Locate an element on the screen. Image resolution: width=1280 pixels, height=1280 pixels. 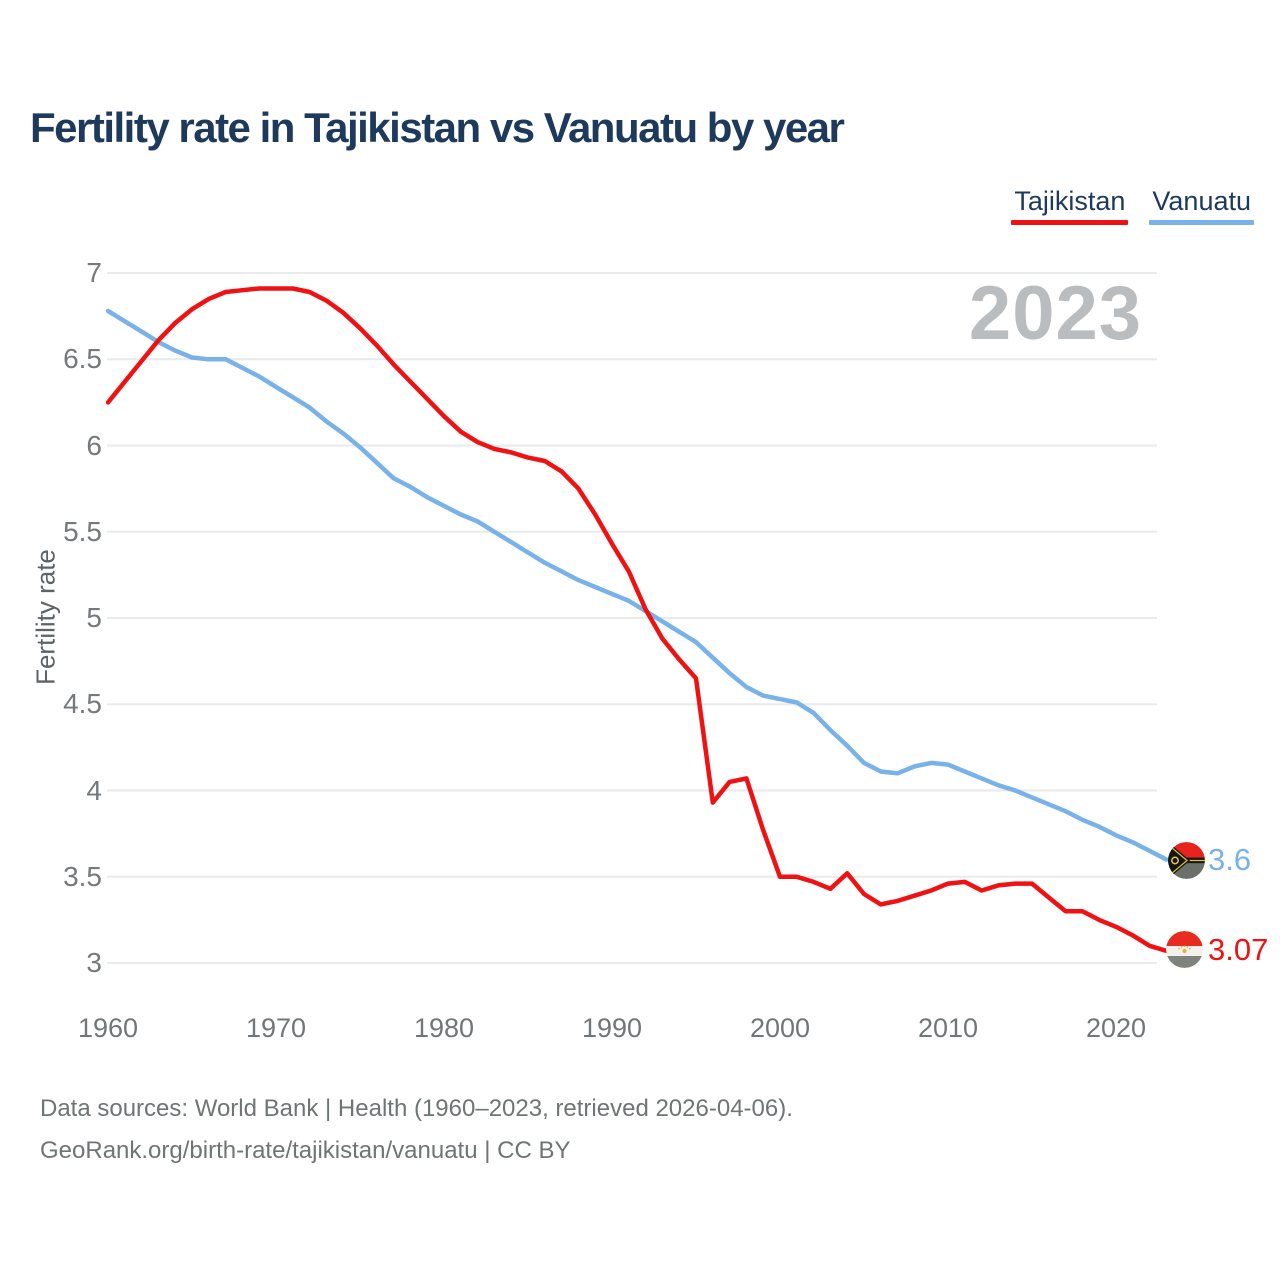
legend-color-swatch-tajikistan is located at coordinates (1070, 222).